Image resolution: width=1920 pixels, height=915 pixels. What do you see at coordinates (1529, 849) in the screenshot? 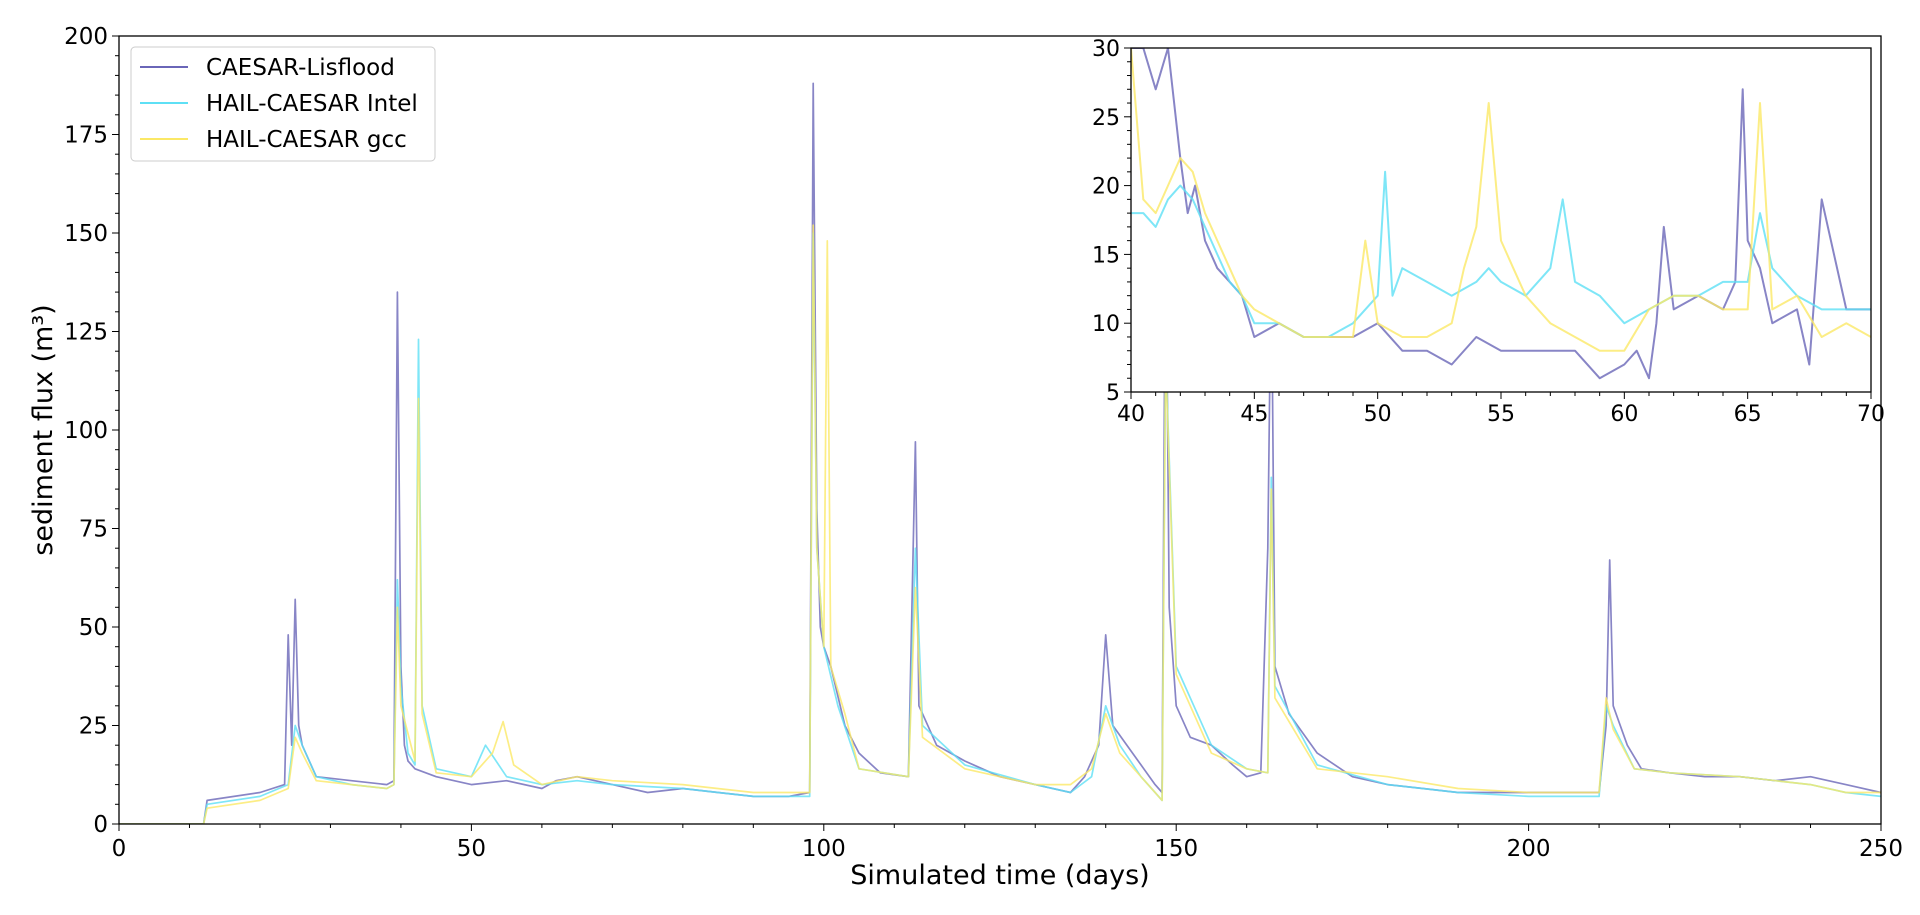
I see `main-x-tick-label: 200` at bounding box center [1529, 849].